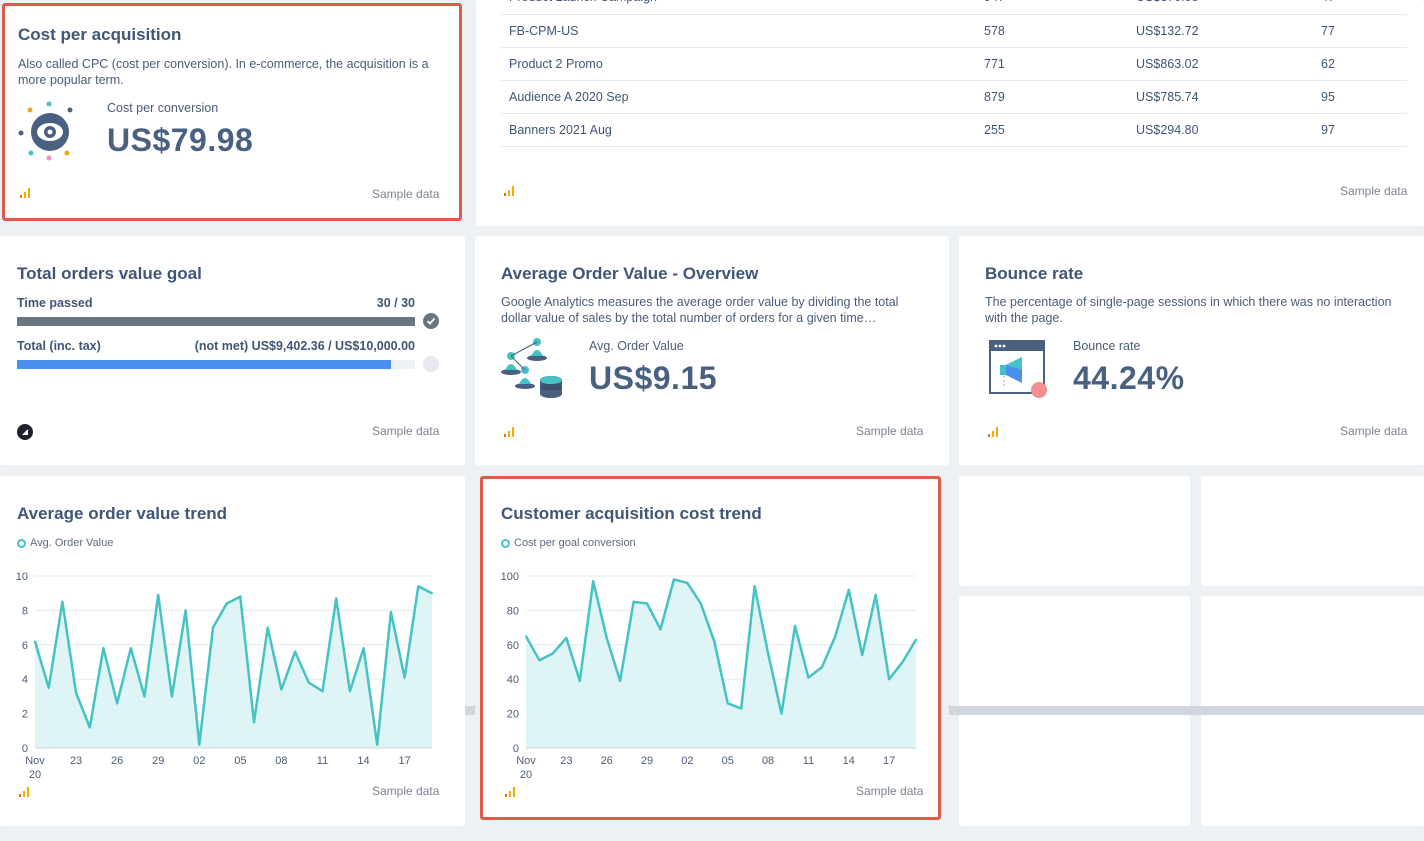 This screenshot has height=841, width=1424. I want to click on y-tick-label: 6, so click(25, 646).